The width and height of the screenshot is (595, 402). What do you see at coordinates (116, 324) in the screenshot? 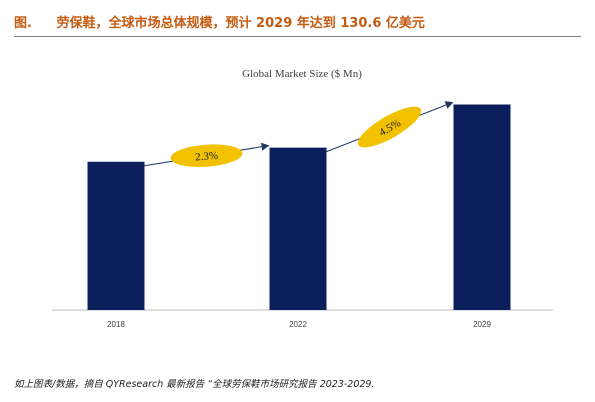
I see `x-tick-label-2018: 2018` at bounding box center [116, 324].